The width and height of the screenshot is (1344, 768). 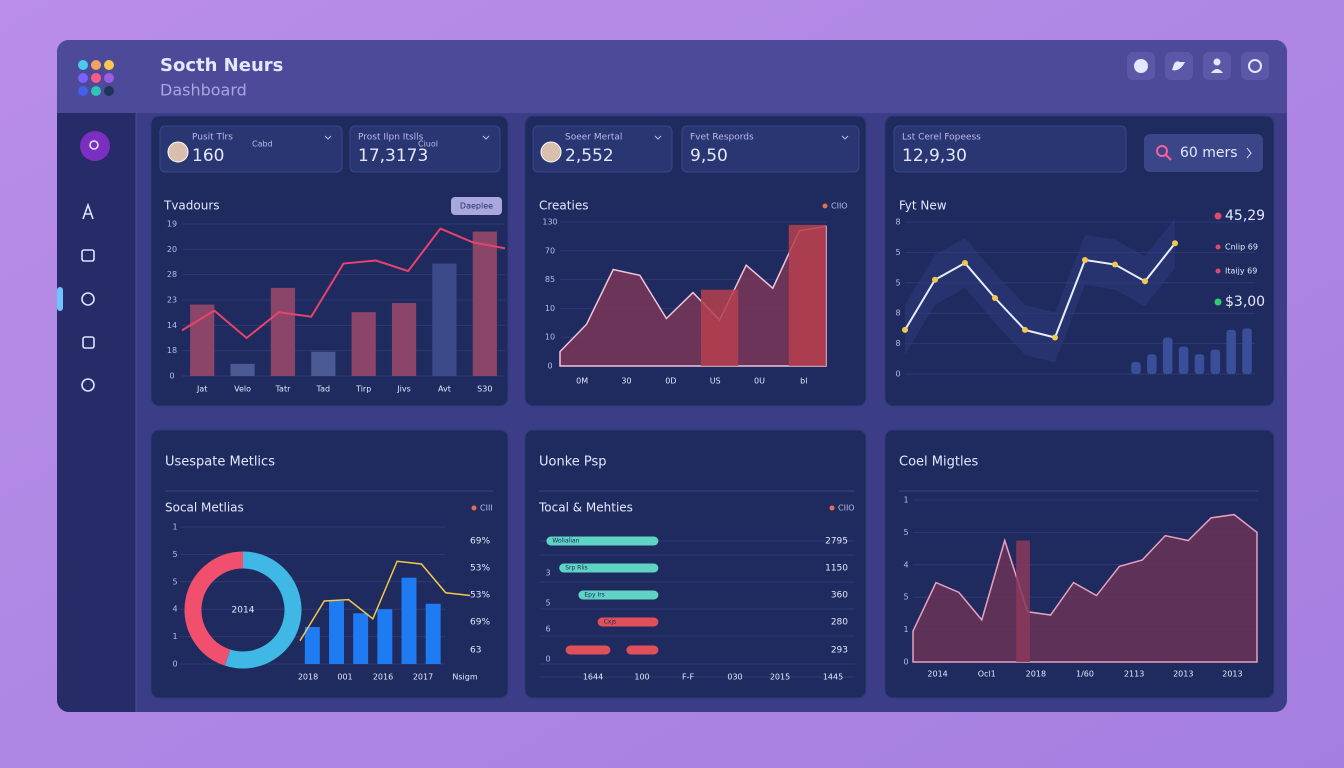 I want to click on x-label: Tatr, so click(x=282, y=389).